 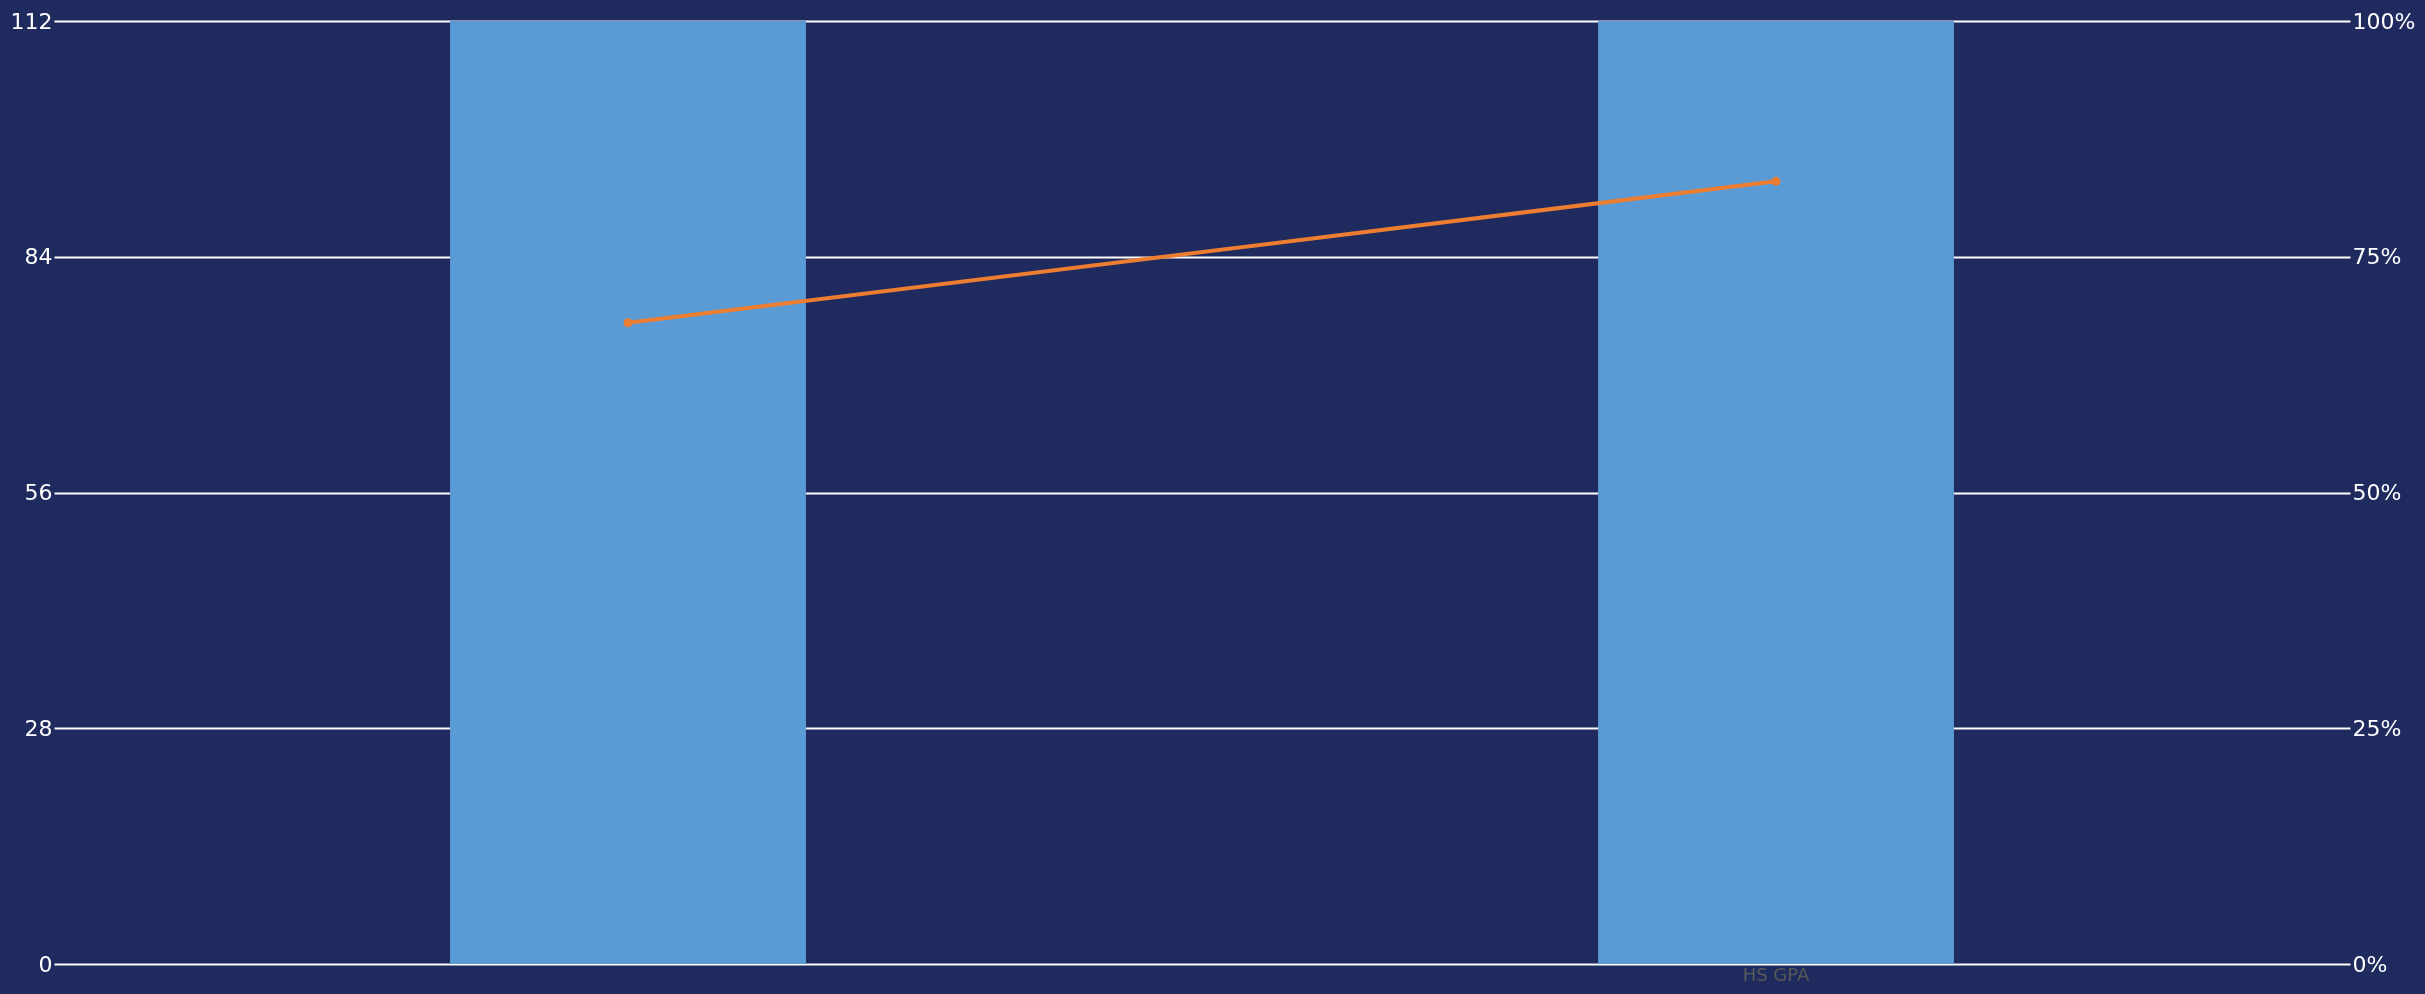 I want to click on y2-tick-label: 75%, so click(x=2377, y=257).